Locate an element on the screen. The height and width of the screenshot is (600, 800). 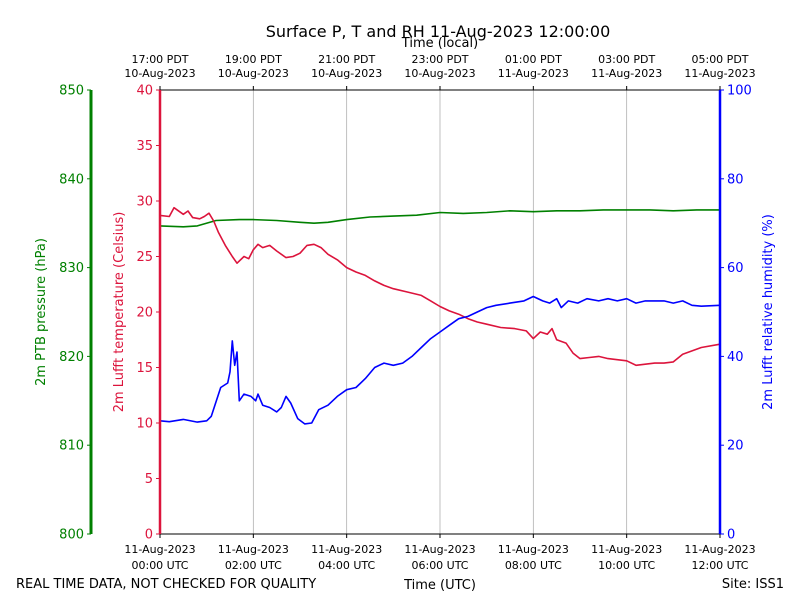
top-axis-label: Time (local) is located at coordinates (439, 43).